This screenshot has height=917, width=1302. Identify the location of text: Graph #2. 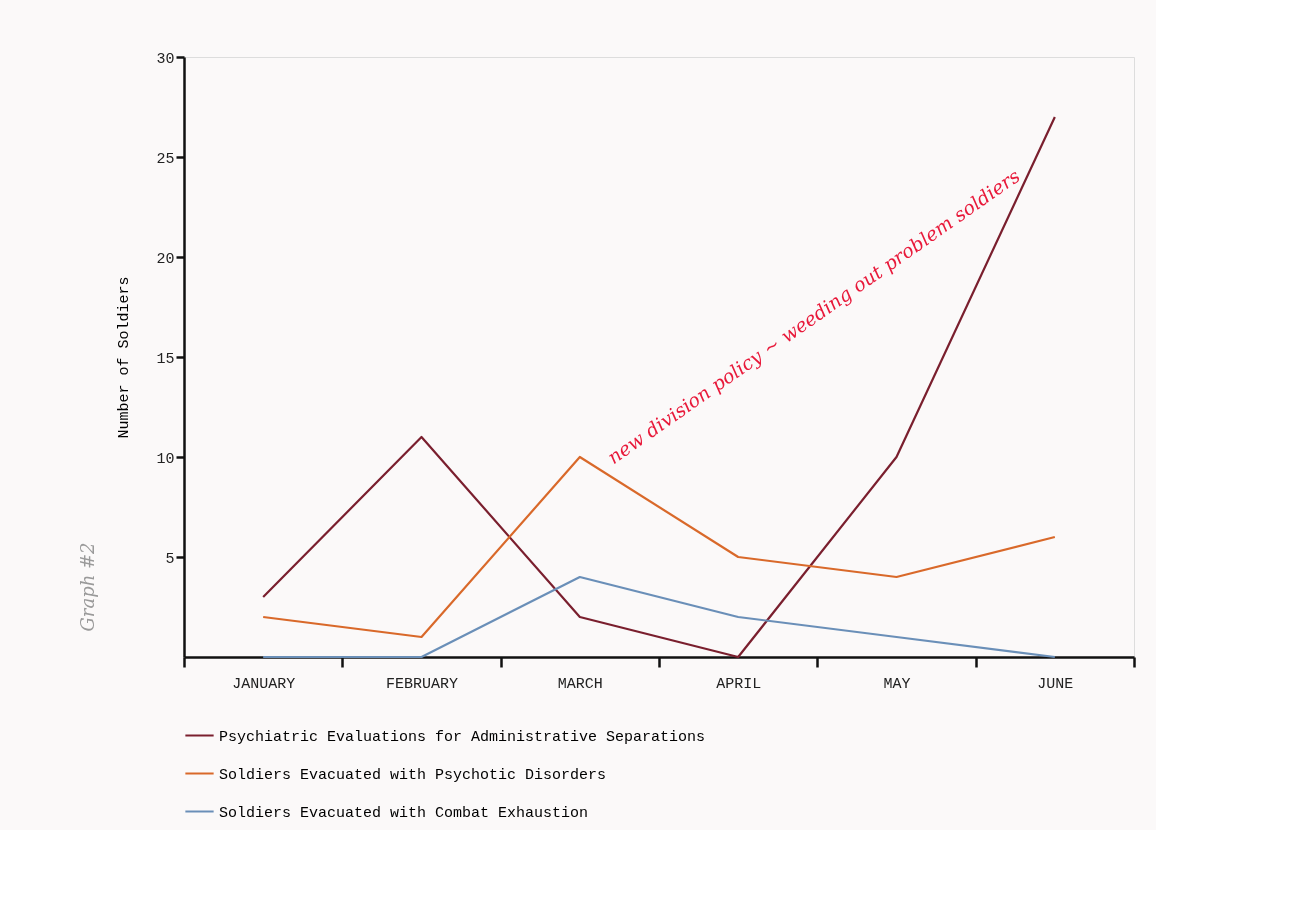
(87, 587).